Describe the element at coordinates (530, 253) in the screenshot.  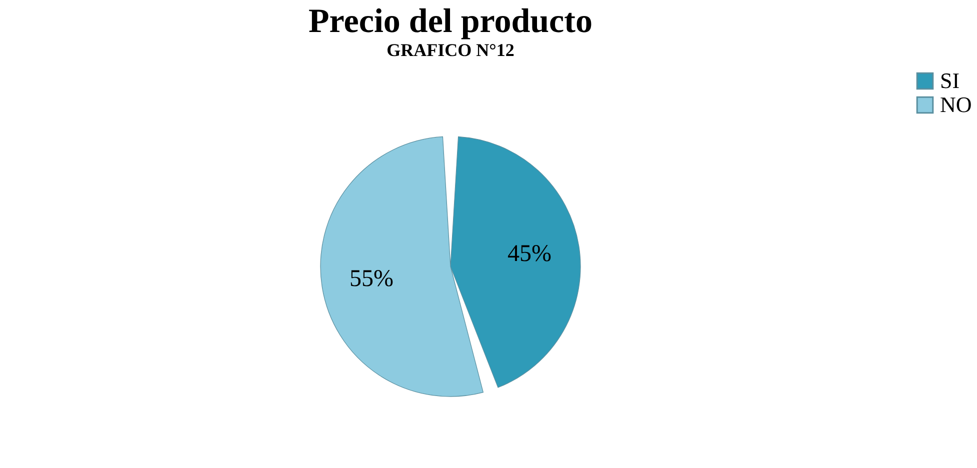
I see `data-label: 45%` at that location.